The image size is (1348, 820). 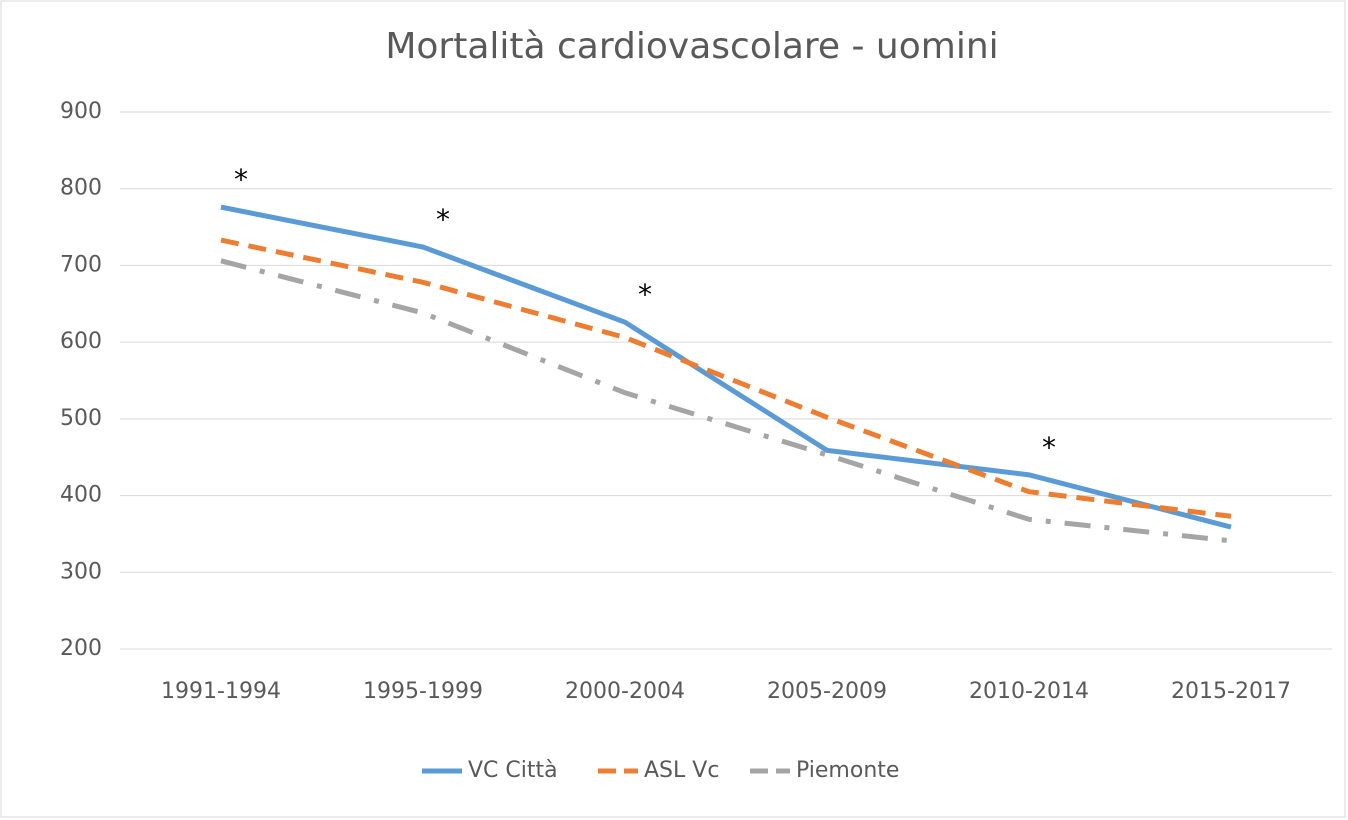 I want to click on x-tick-label: 2015-2017, so click(x=1231, y=691).